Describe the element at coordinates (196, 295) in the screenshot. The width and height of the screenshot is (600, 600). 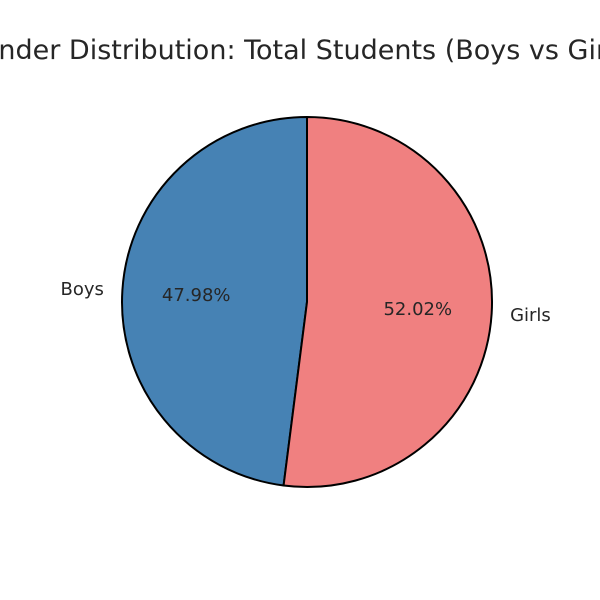
I see `pct-label-boys: 47.98%` at that location.